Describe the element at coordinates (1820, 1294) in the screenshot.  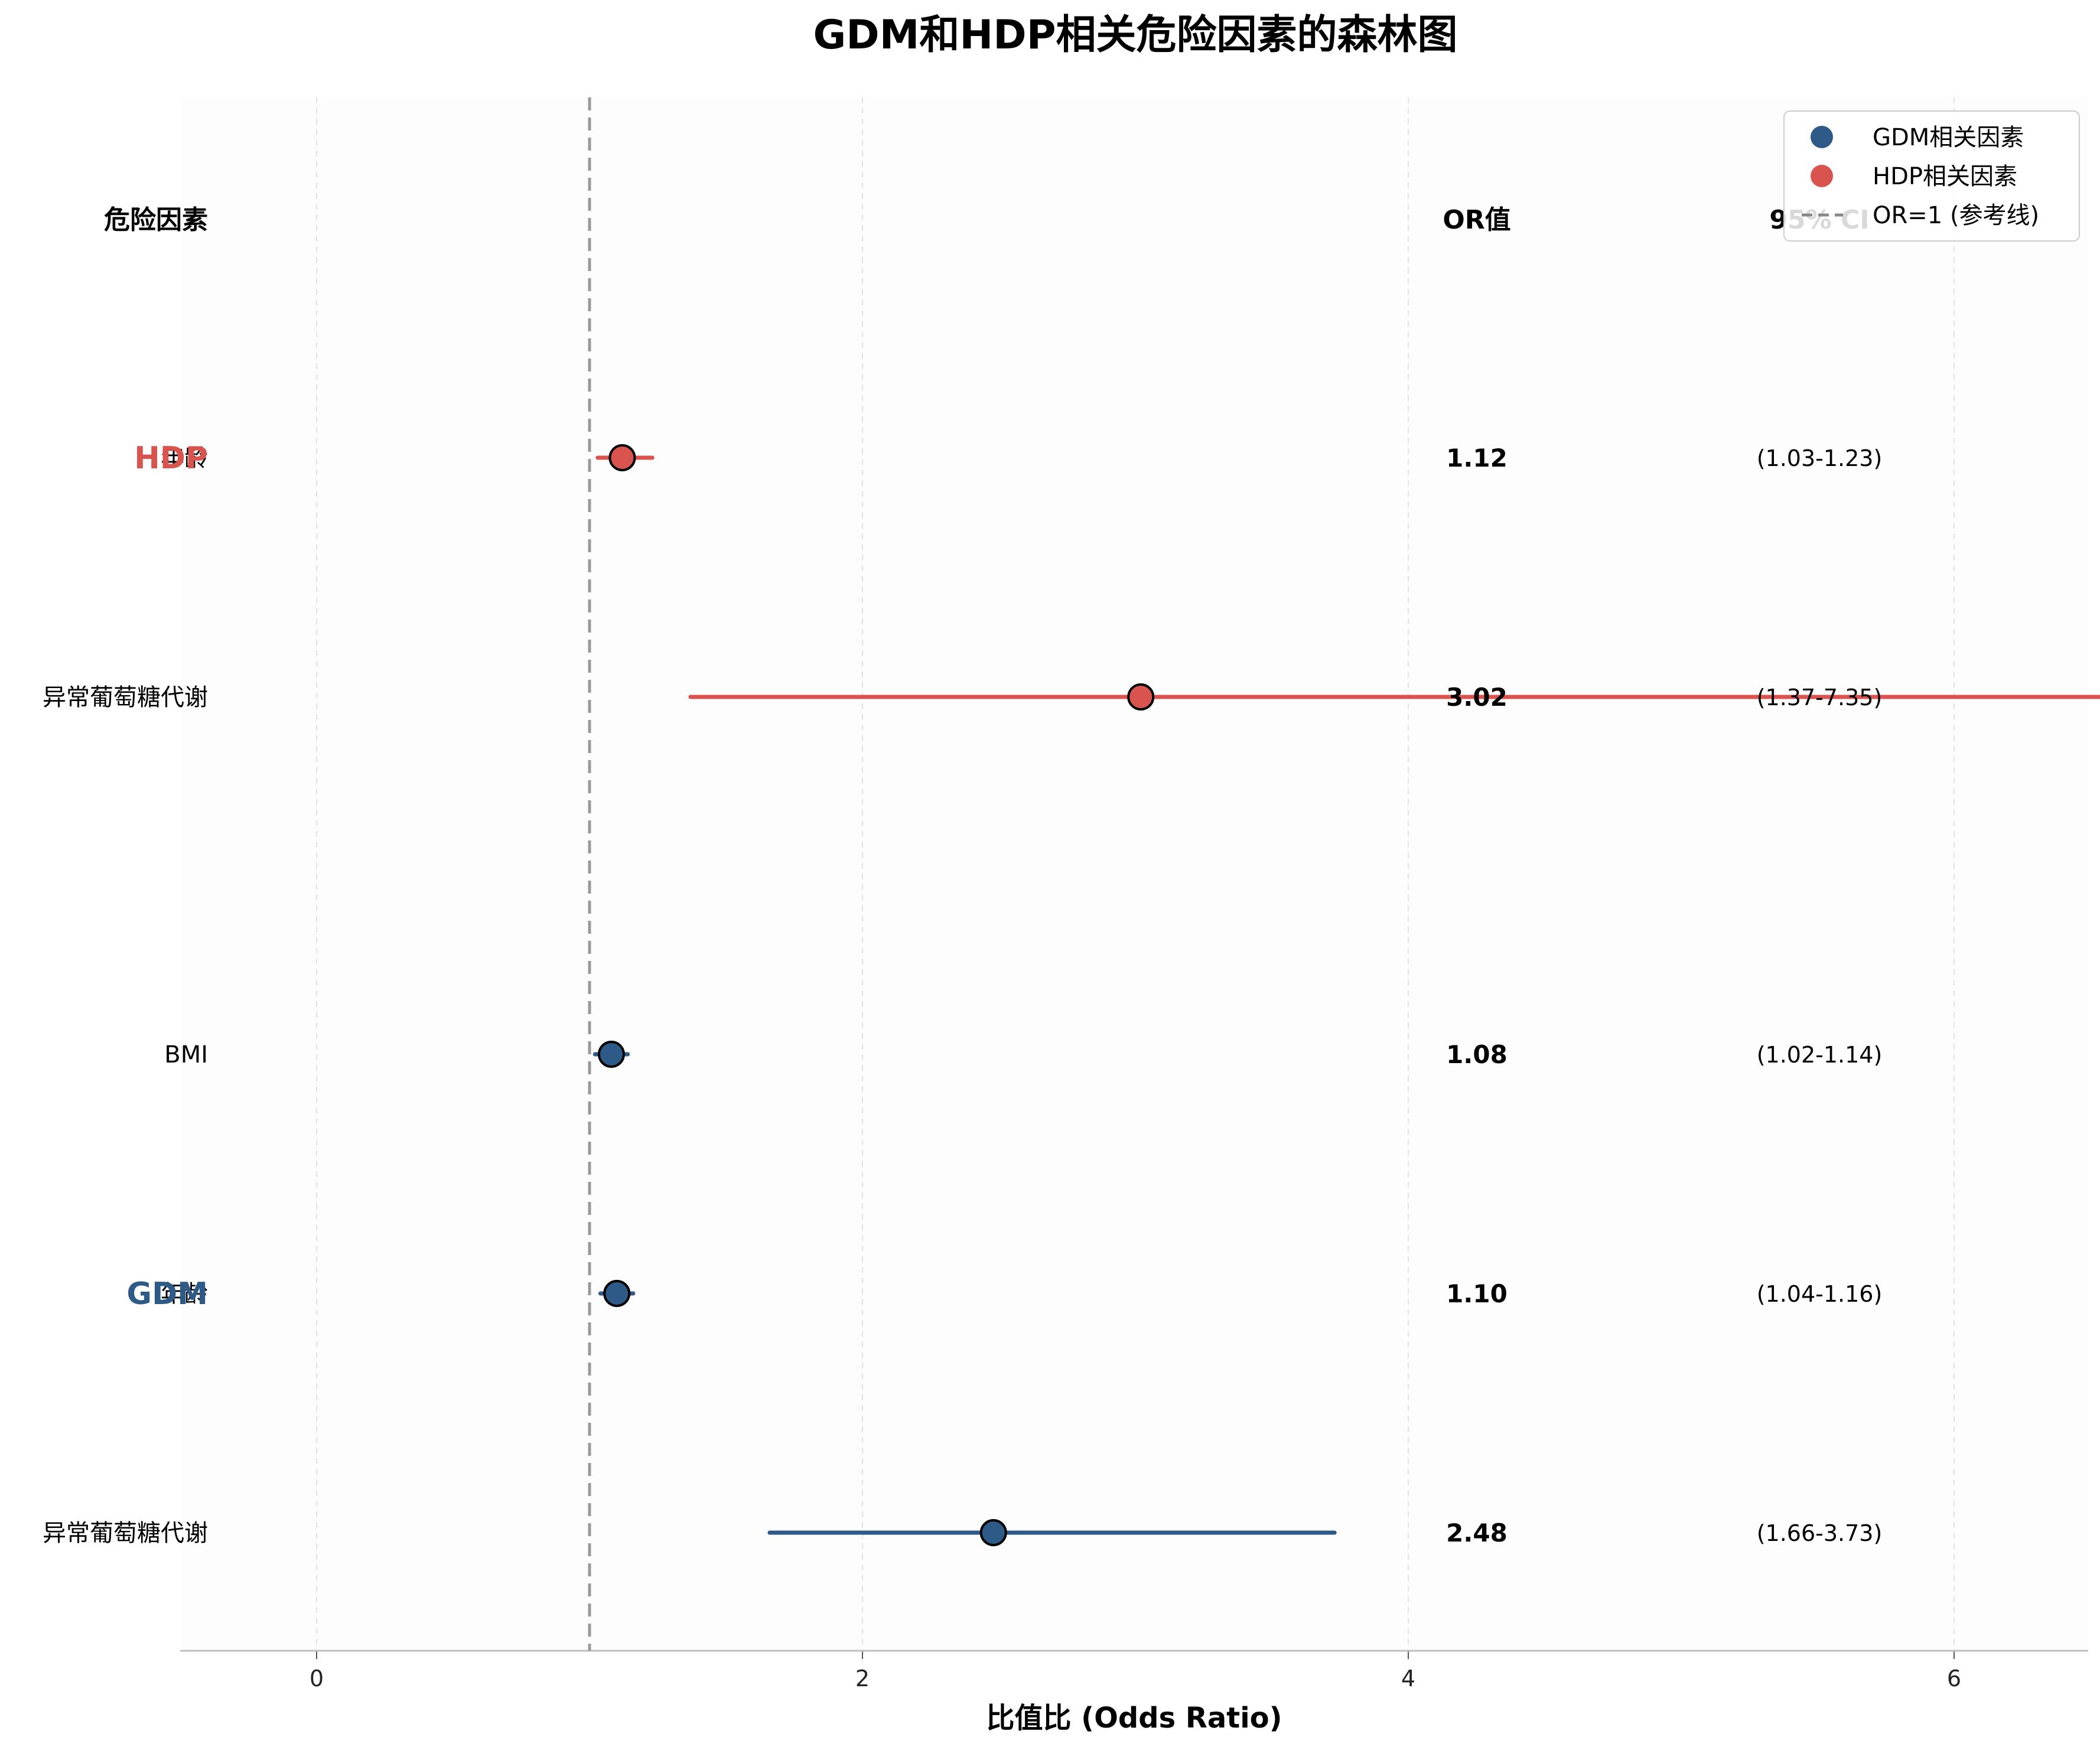
I see `ci-value-label: (1.04-1.16)` at that location.